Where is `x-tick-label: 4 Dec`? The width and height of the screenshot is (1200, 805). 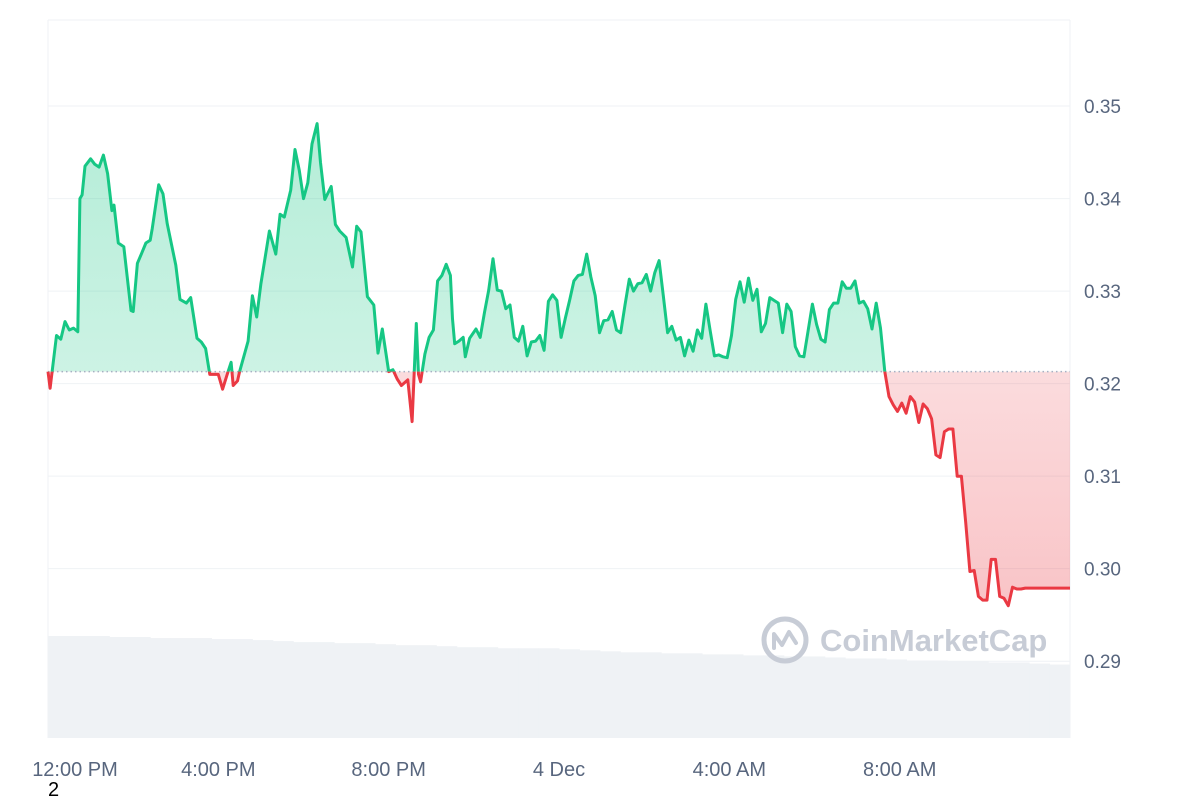
x-tick-label: 4 Dec is located at coordinates (559, 770).